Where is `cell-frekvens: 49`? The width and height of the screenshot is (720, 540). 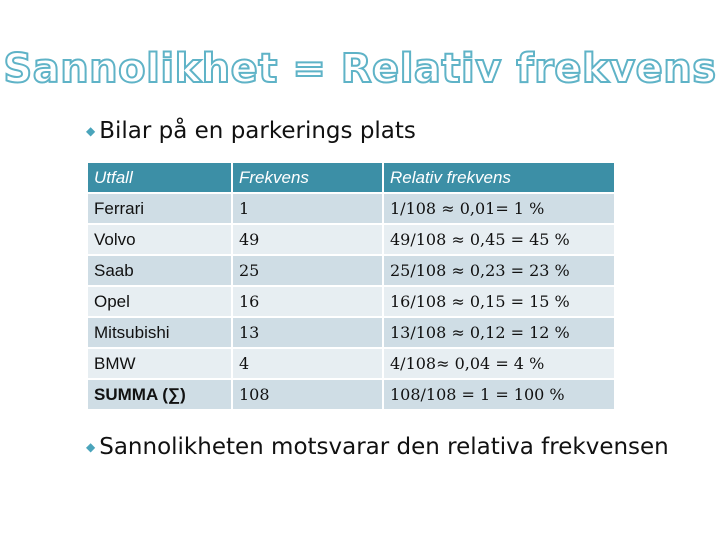
cell-frekvens: 49 is located at coordinates (308, 240).